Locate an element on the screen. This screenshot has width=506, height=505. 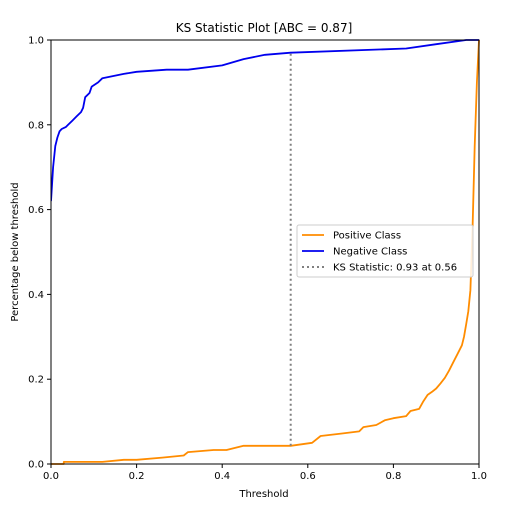
y-tick-label: 0.2 is located at coordinates (36, 380).